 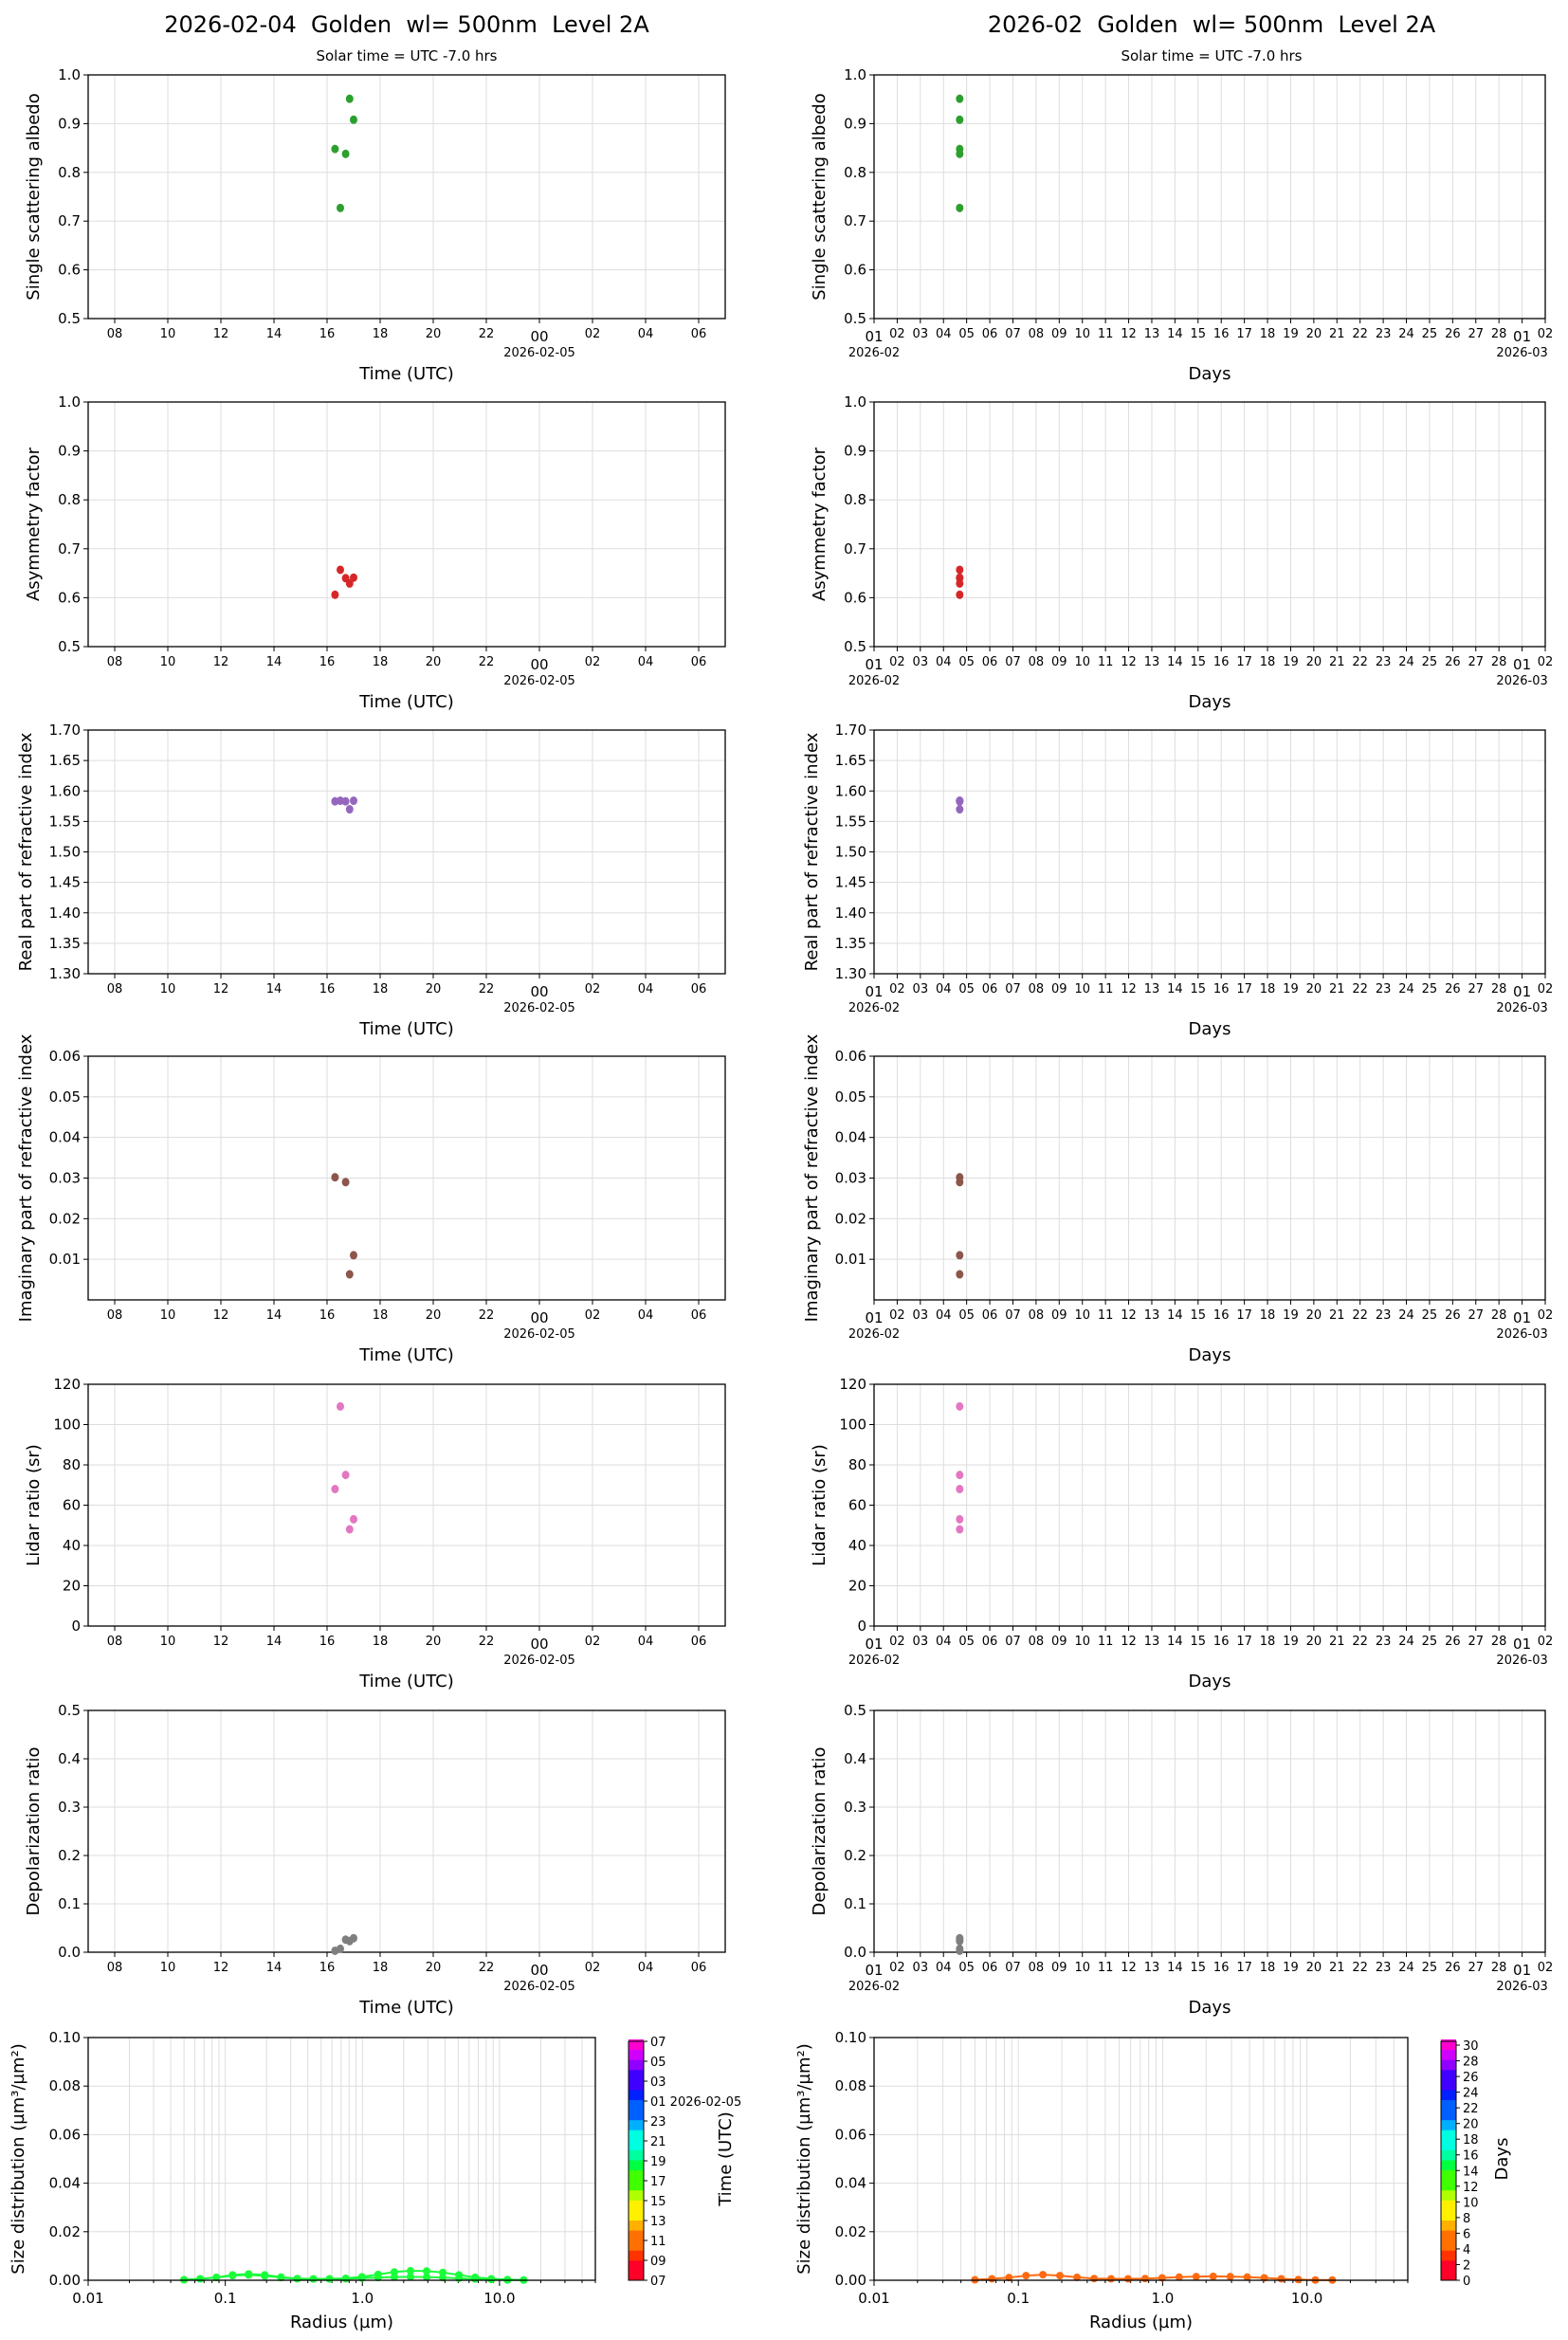 What do you see at coordinates (850, 973) in the screenshot?
I see `svg-text: 1.30` at bounding box center [850, 973].